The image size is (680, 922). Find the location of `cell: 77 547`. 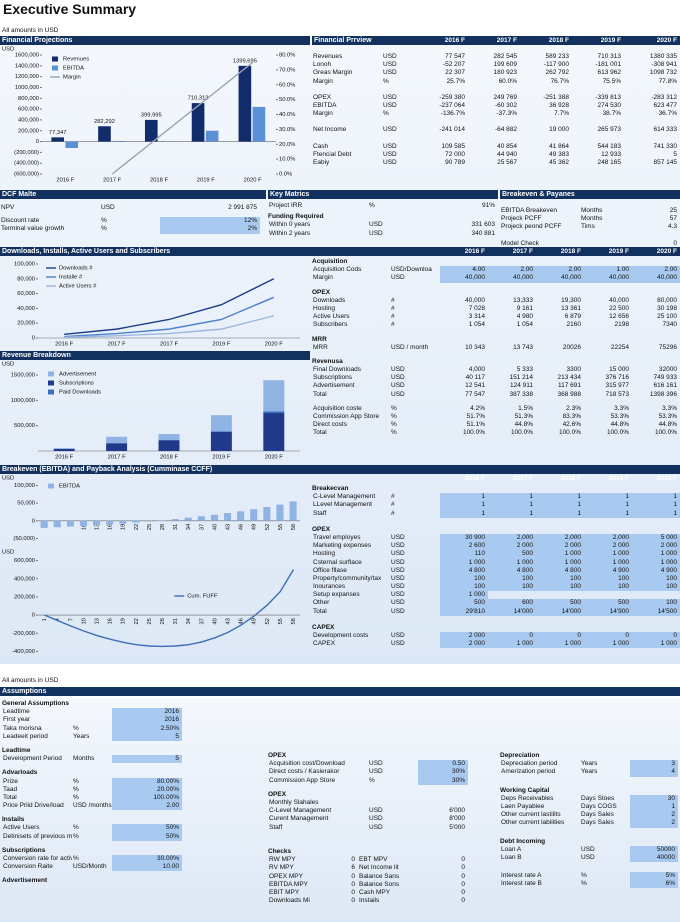

cell: 77 547 is located at coordinates (455, 56).